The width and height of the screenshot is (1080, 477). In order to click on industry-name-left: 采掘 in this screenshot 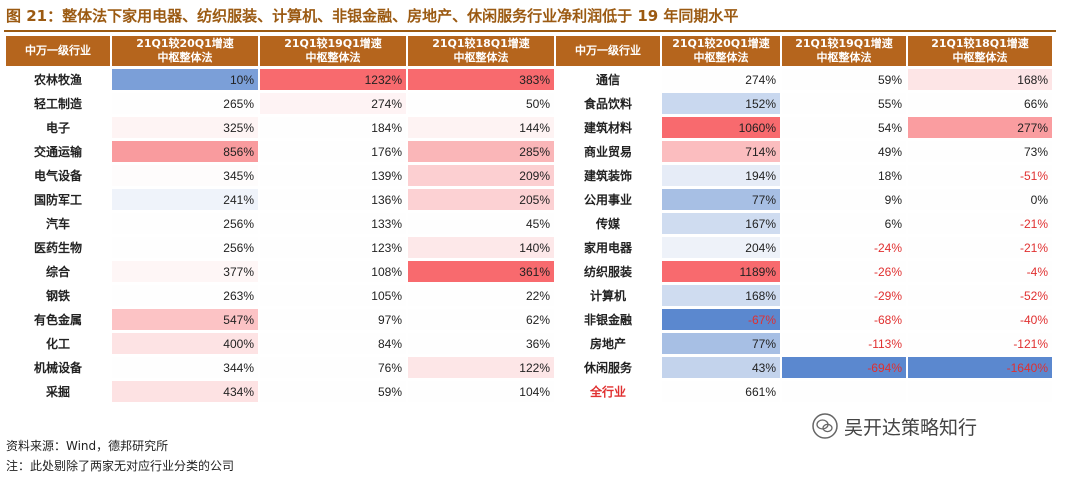, I will do `click(57, 392)`.